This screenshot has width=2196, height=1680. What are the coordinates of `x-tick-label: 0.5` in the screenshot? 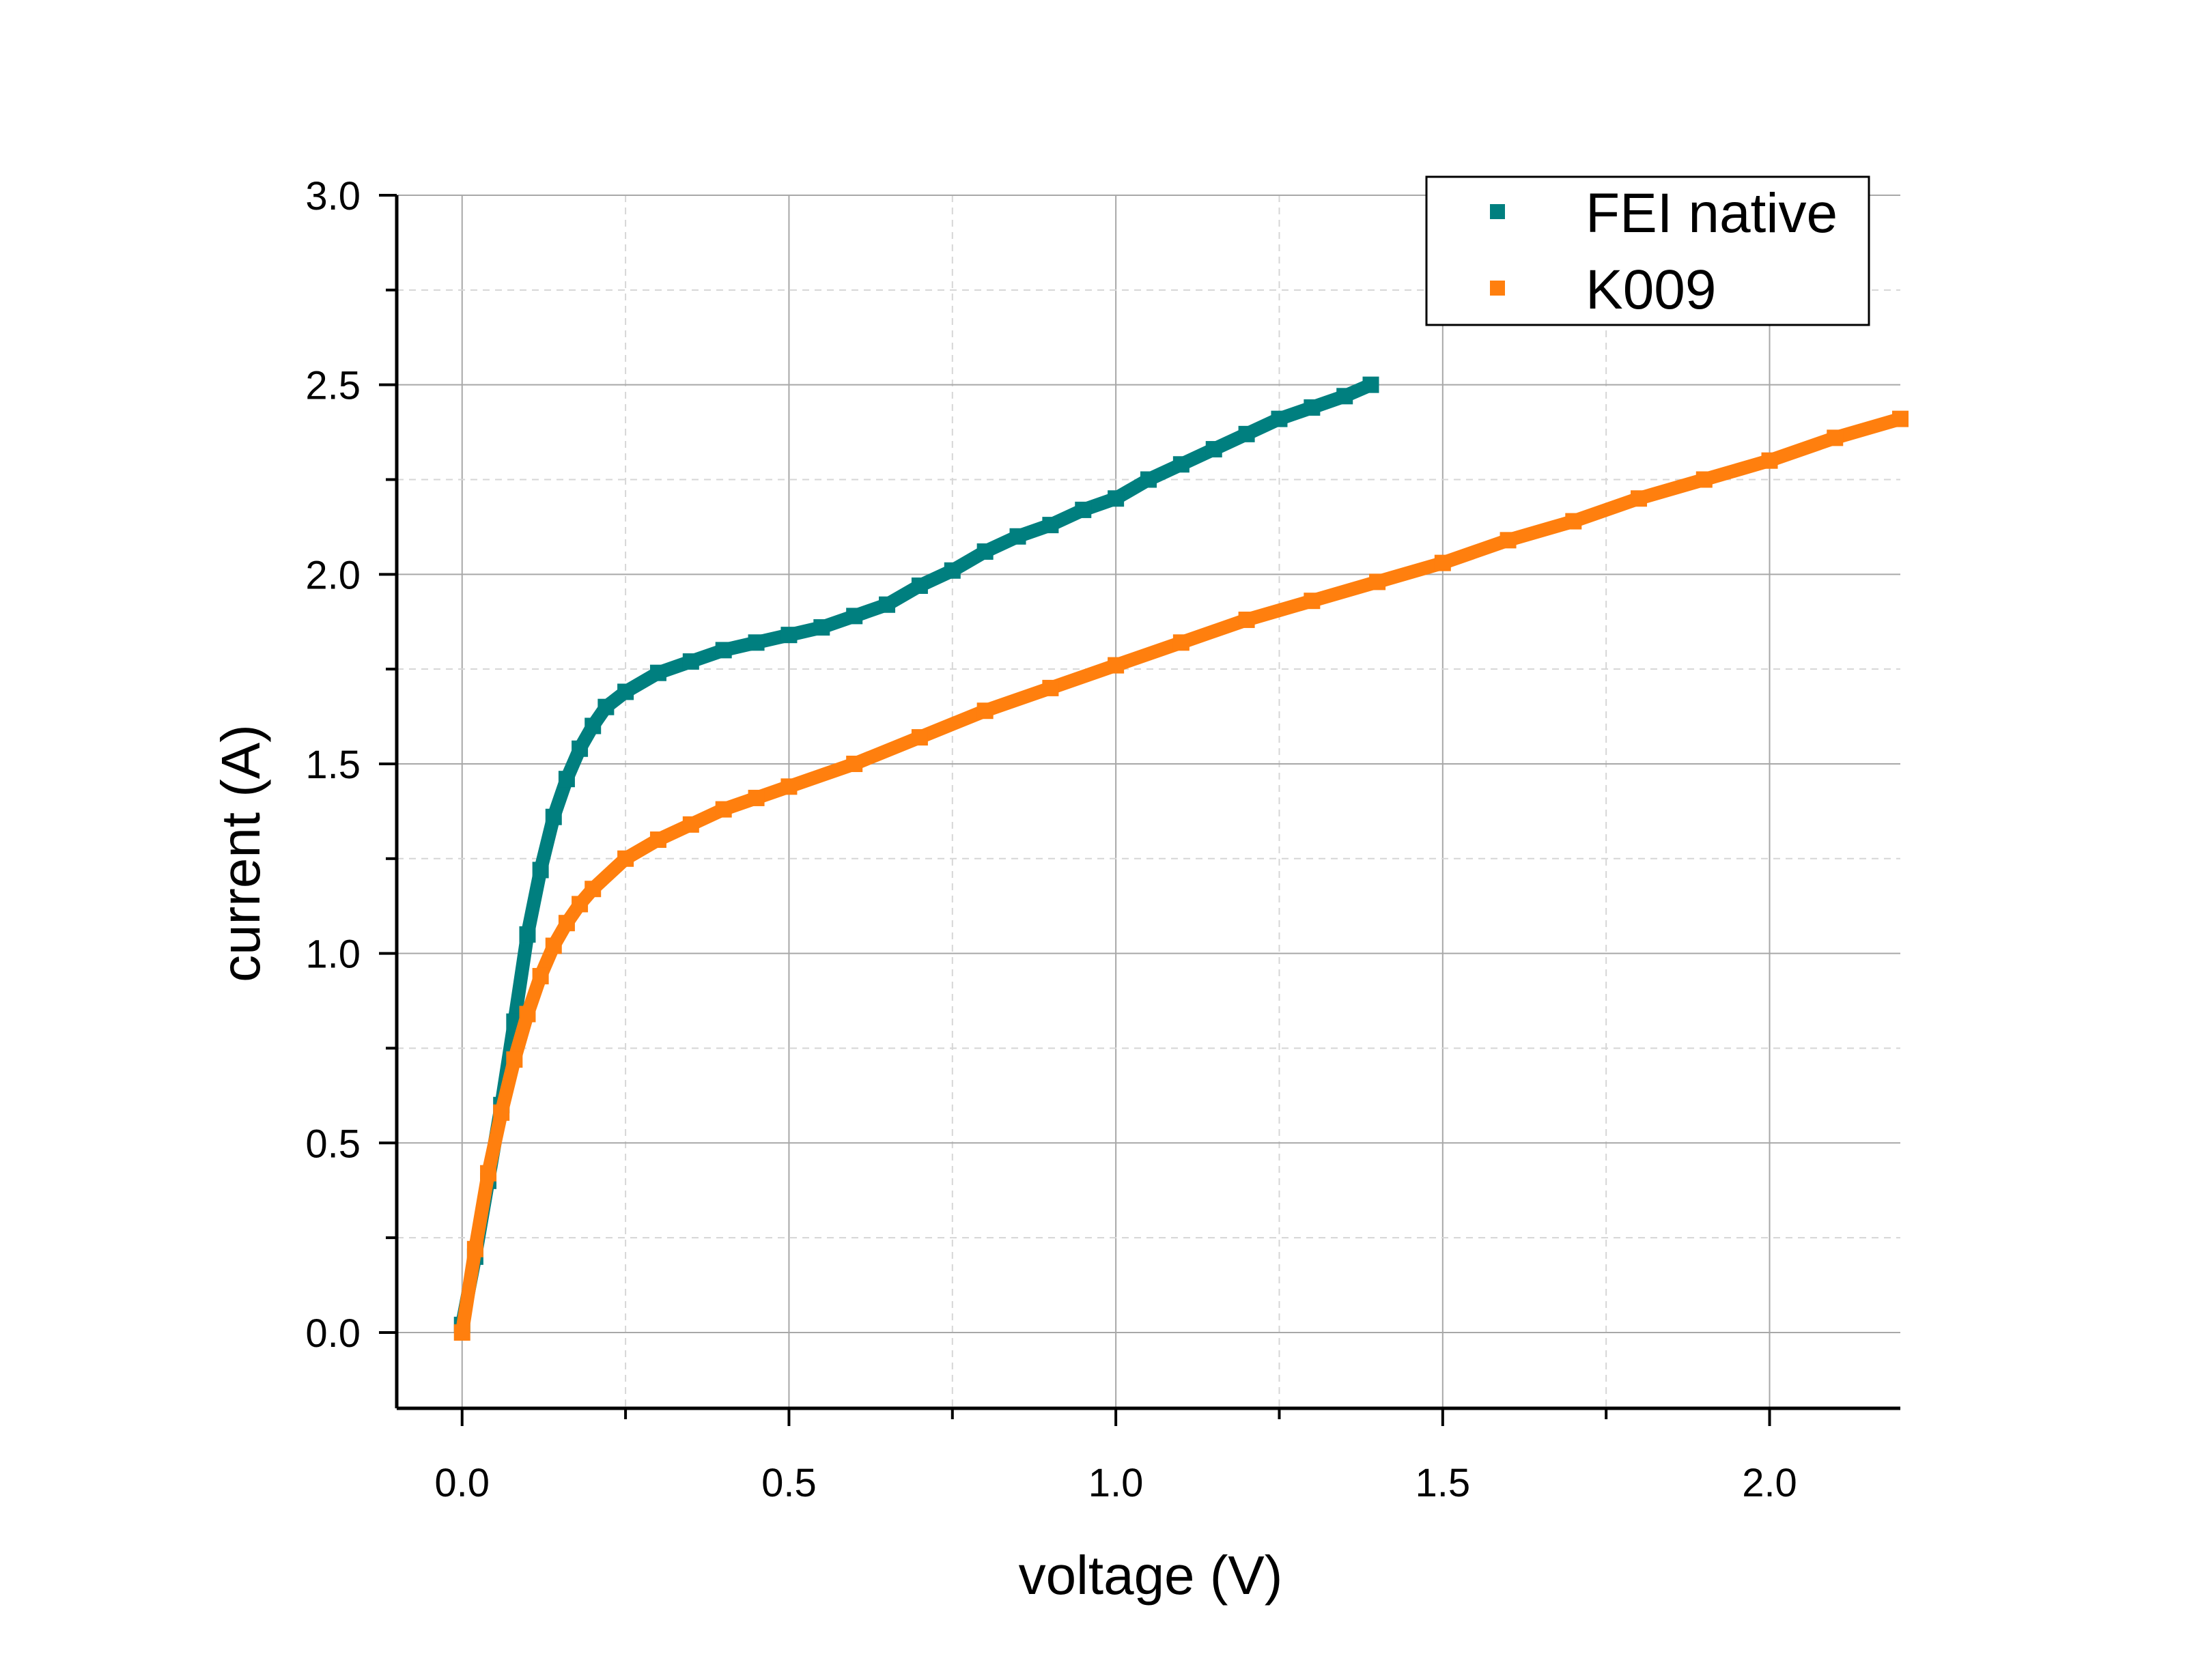 It's located at (789, 1483).